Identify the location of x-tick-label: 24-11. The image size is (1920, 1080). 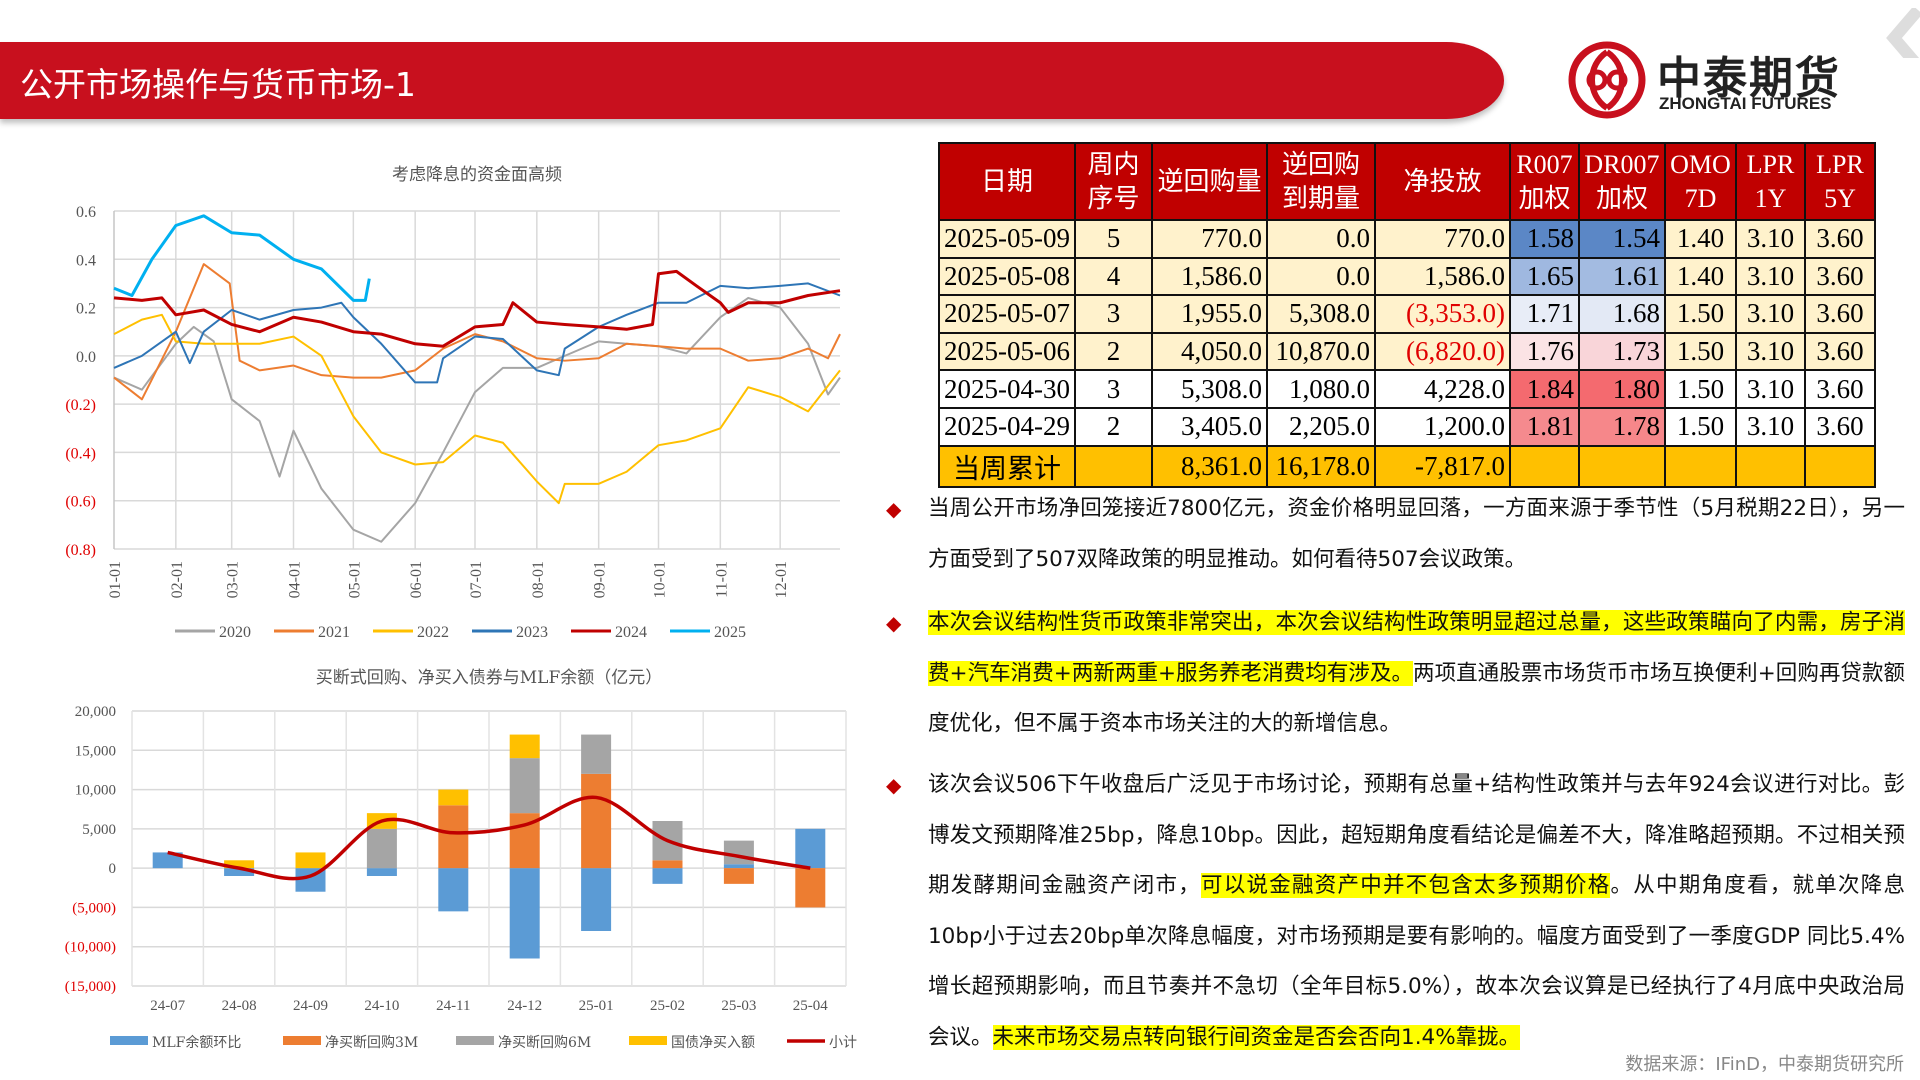
(453, 1006).